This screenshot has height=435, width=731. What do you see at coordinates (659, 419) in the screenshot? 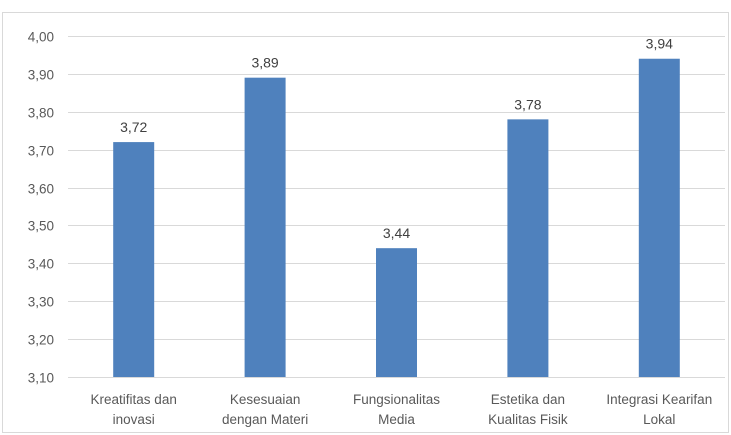
I see `category-label: Lokal` at bounding box center [659, 419].